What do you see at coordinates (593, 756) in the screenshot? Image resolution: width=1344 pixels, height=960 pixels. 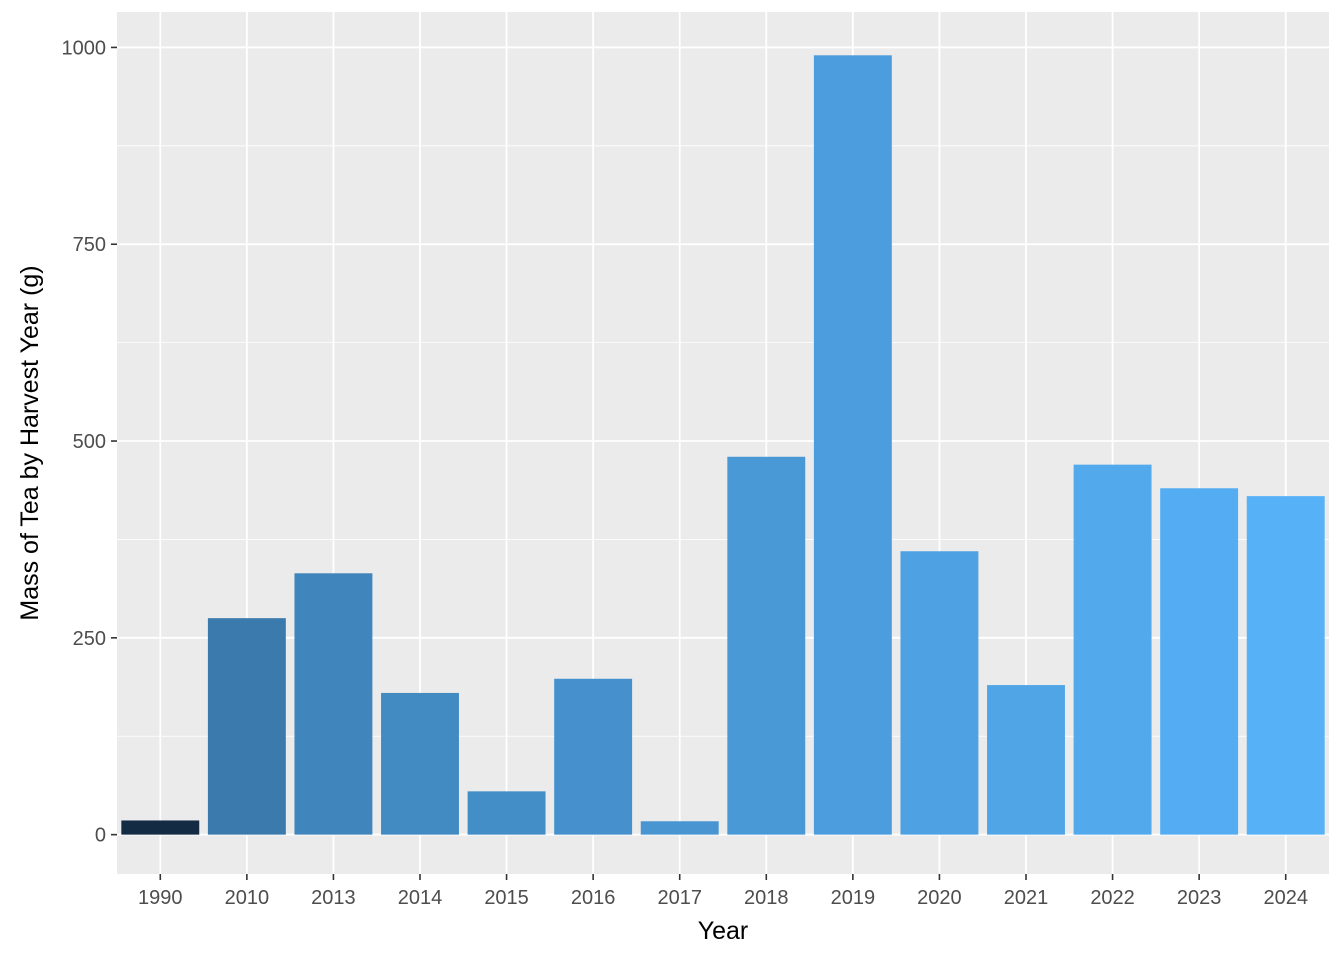 I see `bar-2016` at bounding box center [593, 756].